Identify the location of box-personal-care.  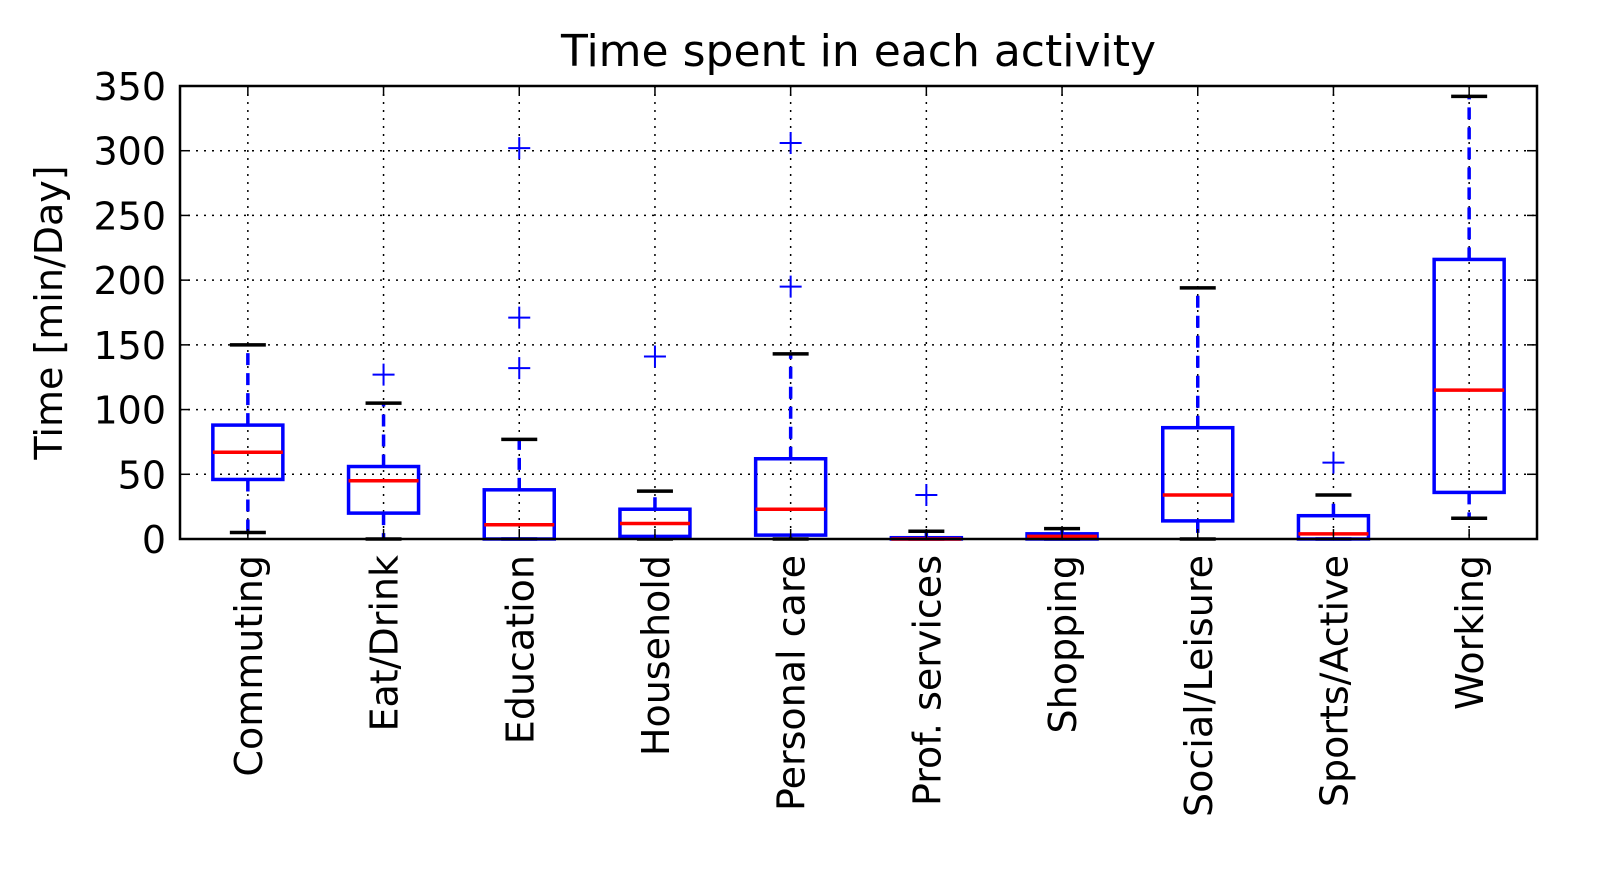
(790, 336).